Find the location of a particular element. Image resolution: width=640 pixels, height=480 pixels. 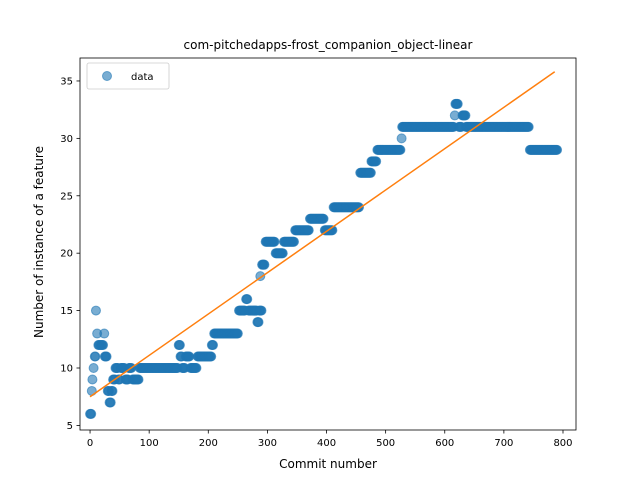

x-tick-label: 700 is located at coordinates (503, 443).